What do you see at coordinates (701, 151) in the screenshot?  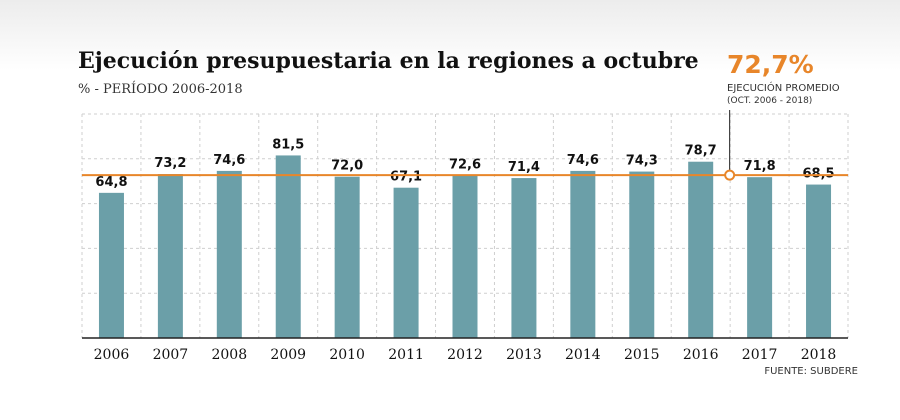 I see `data-label-2016: 78,7` at bounding box center [701, 151].